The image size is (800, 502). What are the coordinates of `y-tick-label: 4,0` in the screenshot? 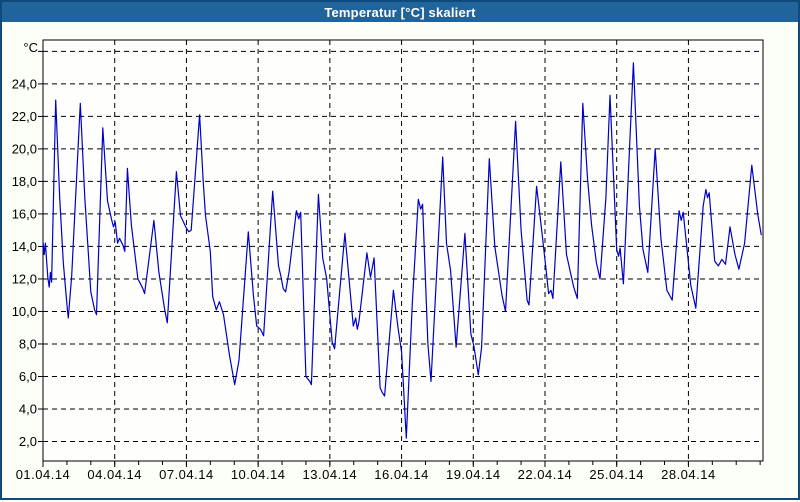 It's located at (28, 408).